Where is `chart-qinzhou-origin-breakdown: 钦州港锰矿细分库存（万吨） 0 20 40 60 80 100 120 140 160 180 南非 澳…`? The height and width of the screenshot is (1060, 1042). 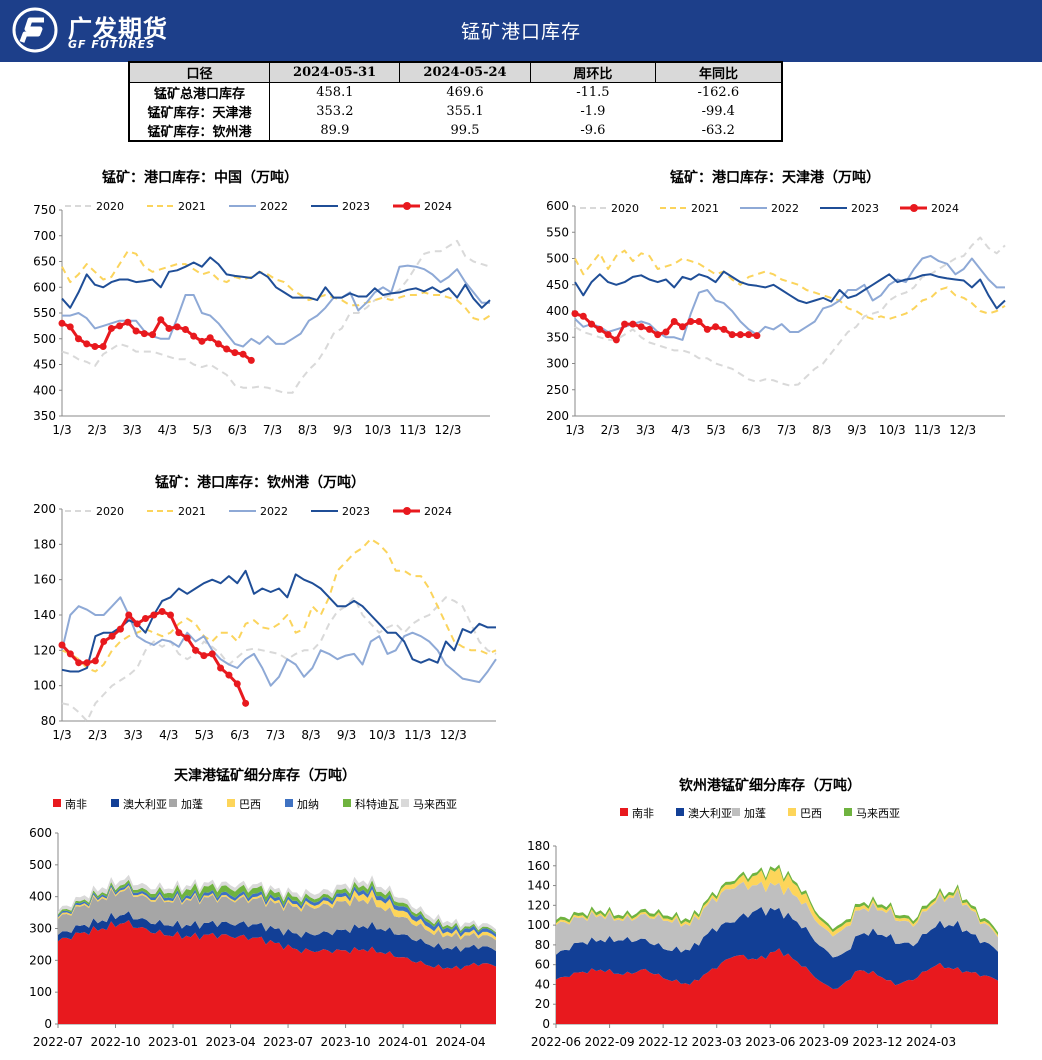
chart-qinzhou-origin-breakdown: 钦州港锰矿细分库存（万吨） 0 20 40 60 80 100 120 140 160 180 南非 澳… is located at coordinates (770, 910).